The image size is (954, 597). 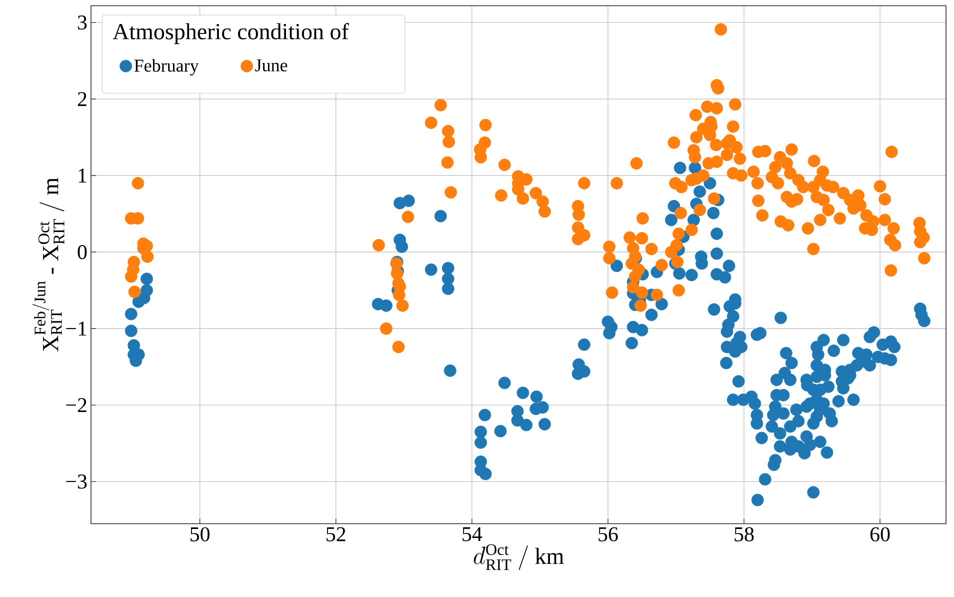 What do you see at coordinates (472, 534) in the screenshot?
I see `x-tick-label: 54` at bounding box center [472, 534].